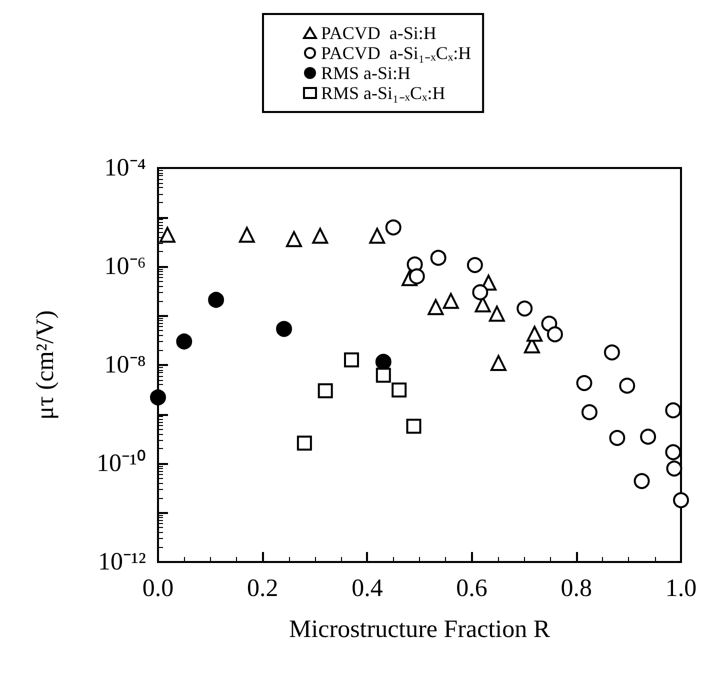 This screenshot has width=714, height=675. Describe the element at coordinates (125, 365) in the screenshot. I see `y-tick-label: 10⁻⁸` at that location.